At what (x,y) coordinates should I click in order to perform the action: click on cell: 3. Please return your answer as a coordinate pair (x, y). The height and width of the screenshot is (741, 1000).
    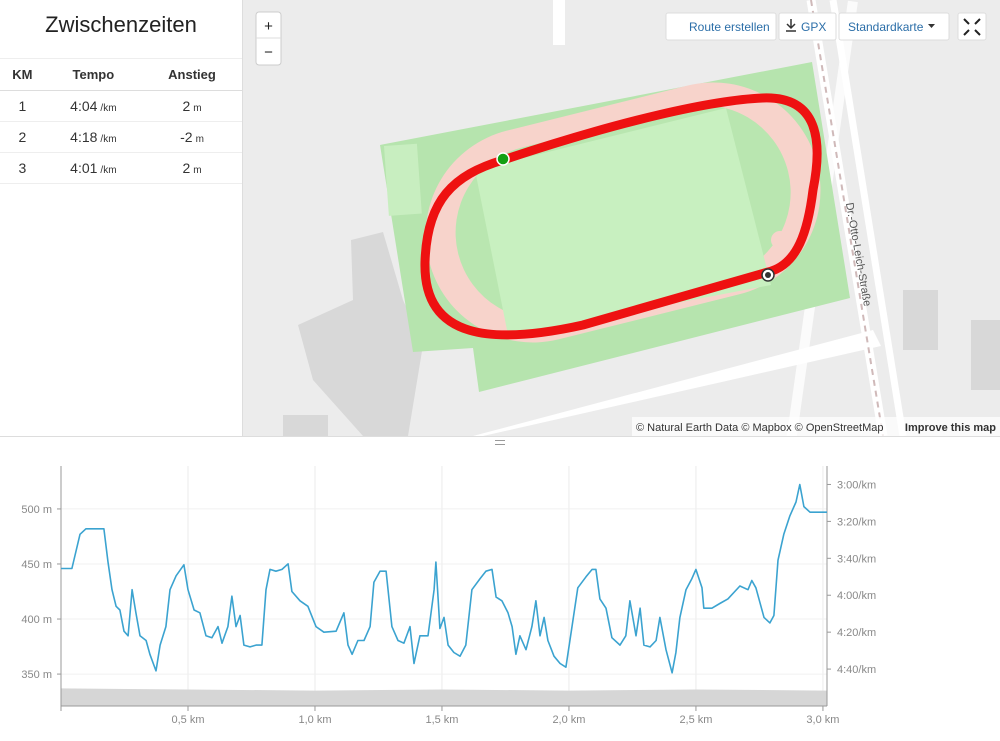
    Looking at the image, I should click on (22, 168).